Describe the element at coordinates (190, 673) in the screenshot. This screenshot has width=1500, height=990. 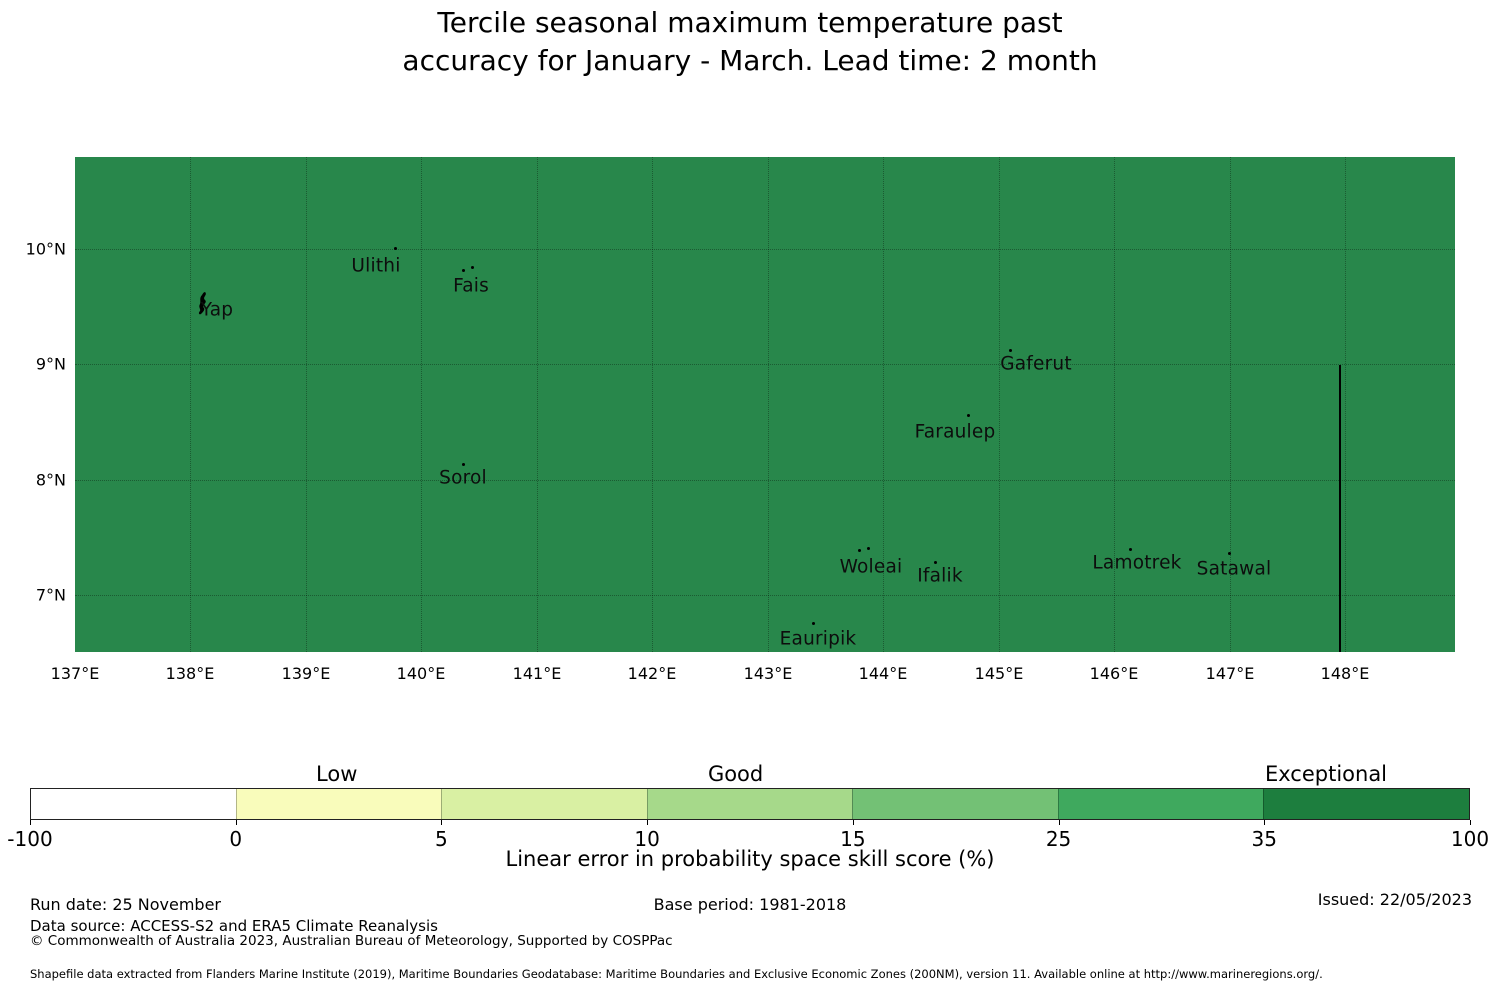
I see `lon-tick-label: 138°E` at that location.